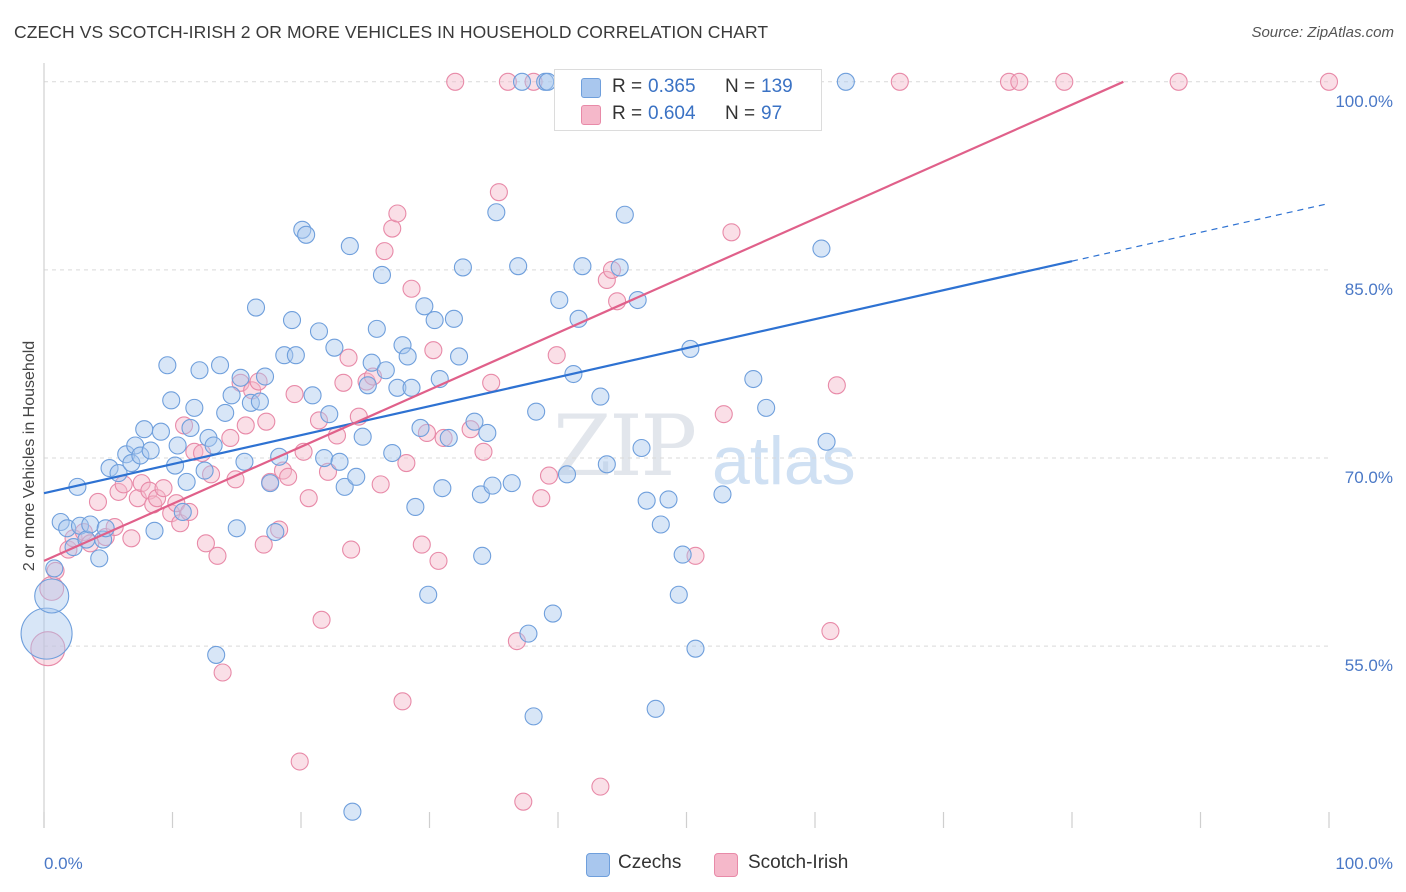  I want to click on watermark-zip: ZIP, so click(625, 446).